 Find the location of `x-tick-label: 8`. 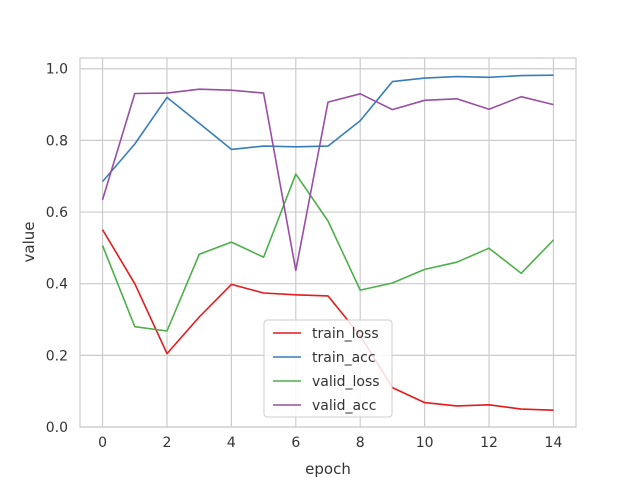

x-tick-label: 8 is located at coordinates (360, 443).